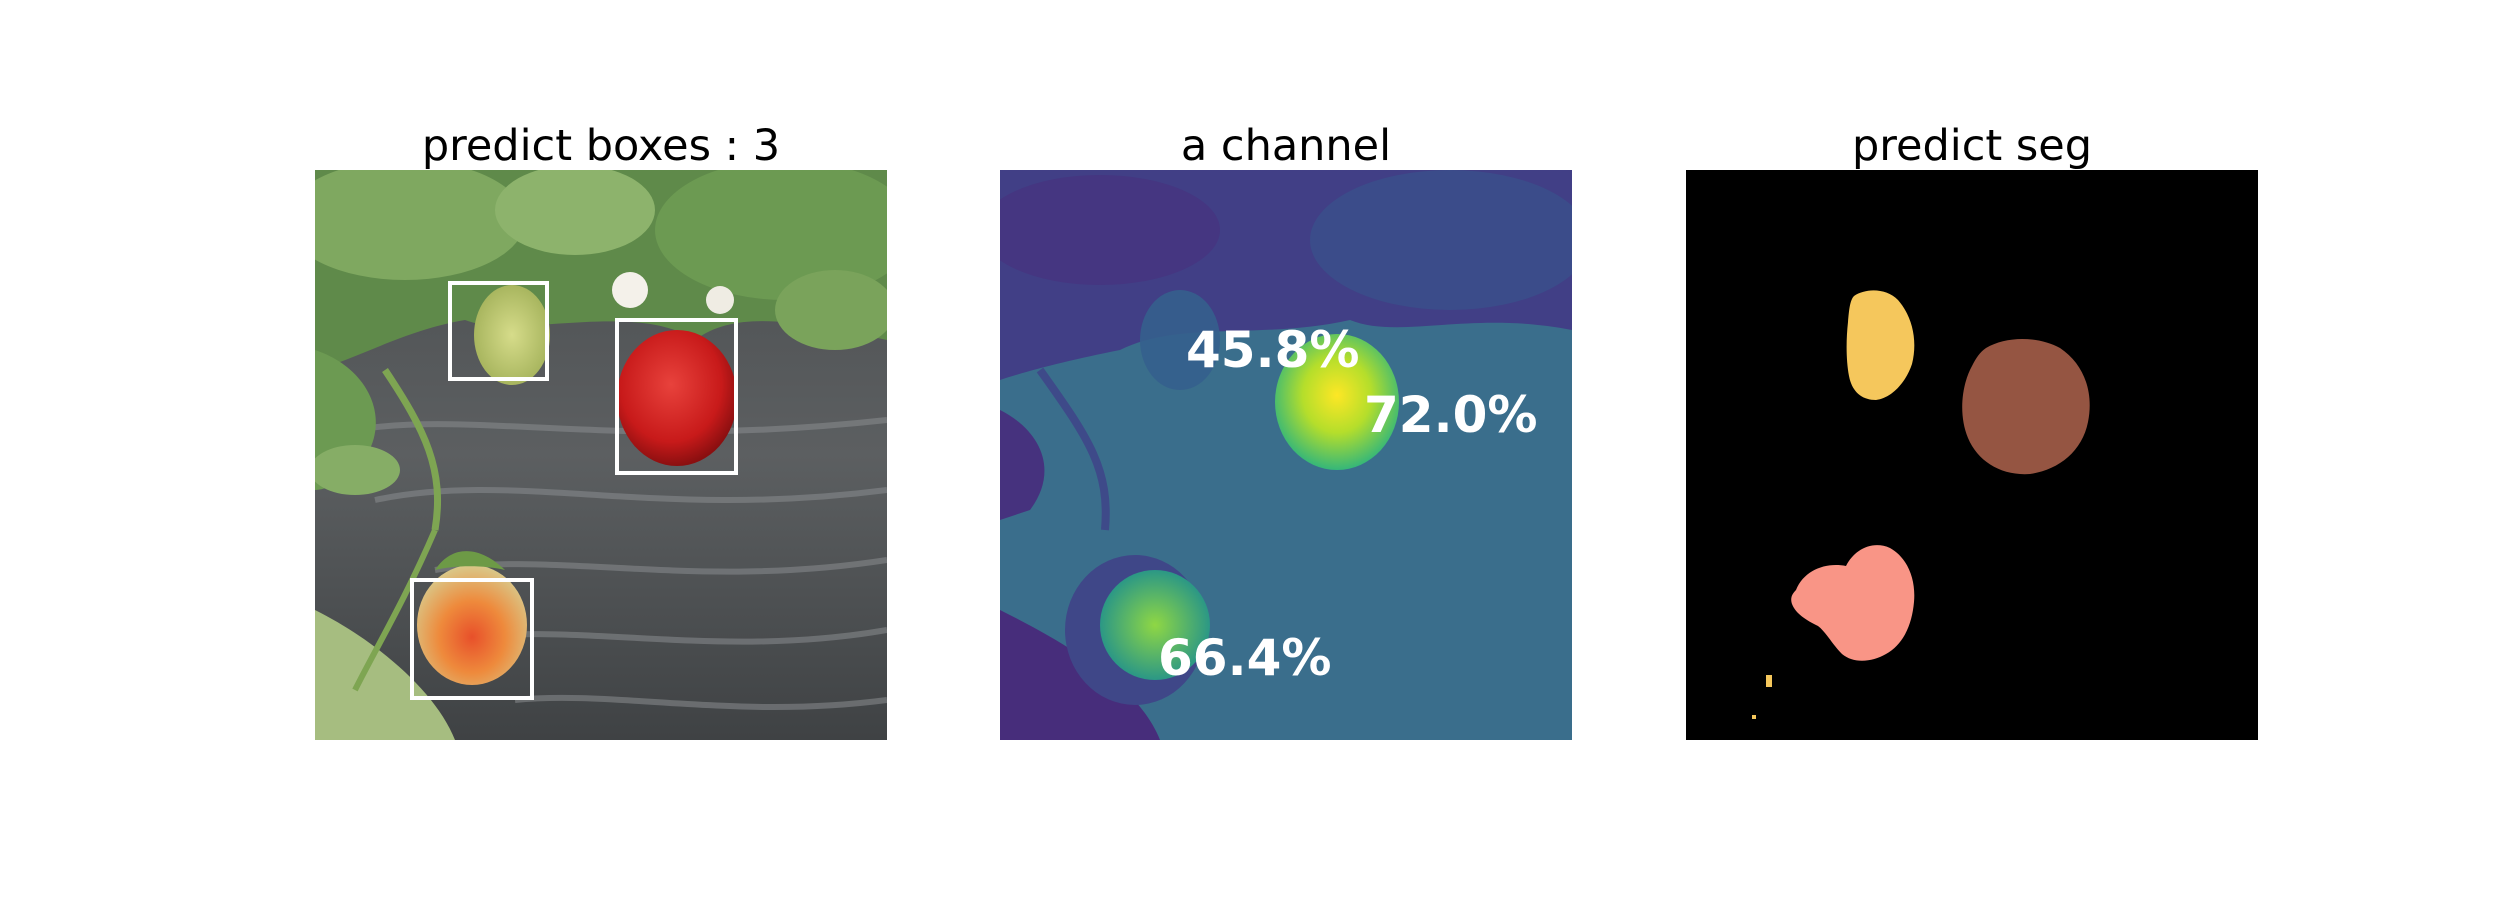  What do you see at coordinates (1286, 146) in the screenshot?
I see `panel-title-a-channel: a channel` at bounding box center [1286, 146].